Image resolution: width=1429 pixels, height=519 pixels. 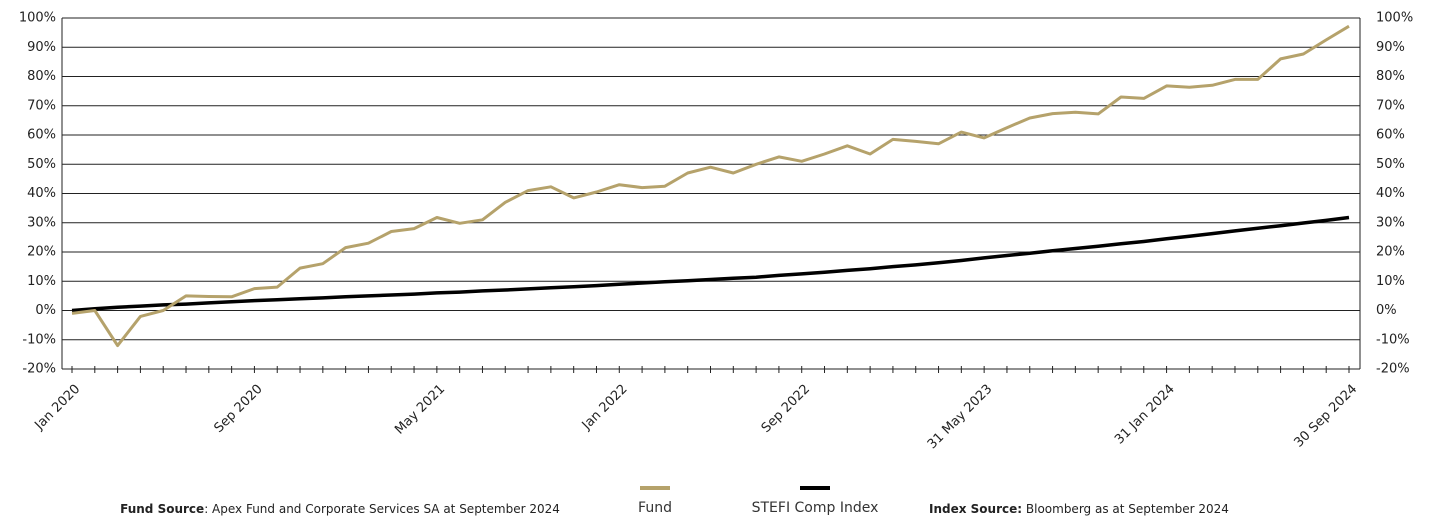 I want to click on x-tick-label: Sep 2022, so click(x=786, y=409).